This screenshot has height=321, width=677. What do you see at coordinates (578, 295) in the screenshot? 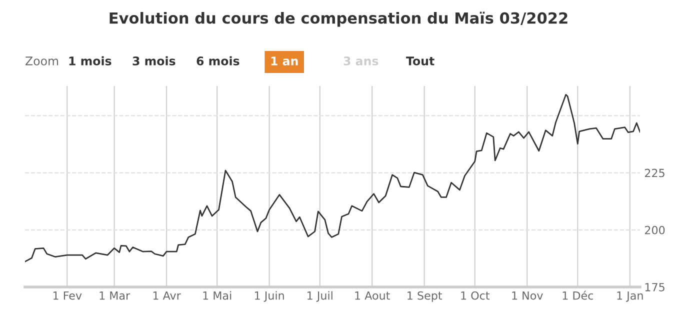
I see `x-tick-label: 1 Déc` at bounding box center [578, 295].